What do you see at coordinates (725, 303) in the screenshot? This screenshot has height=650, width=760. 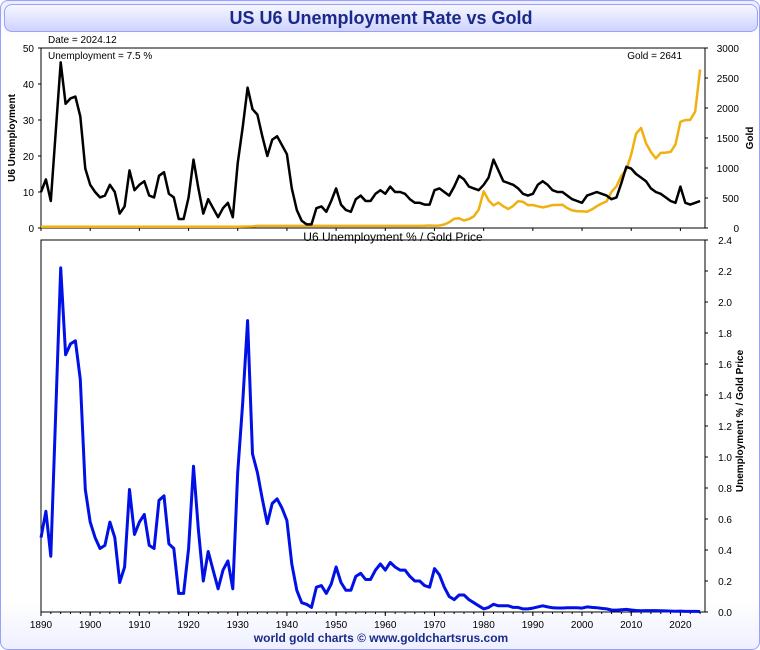 I see `y-tick-ratio: 2.0` at bounding box center [725, 303].